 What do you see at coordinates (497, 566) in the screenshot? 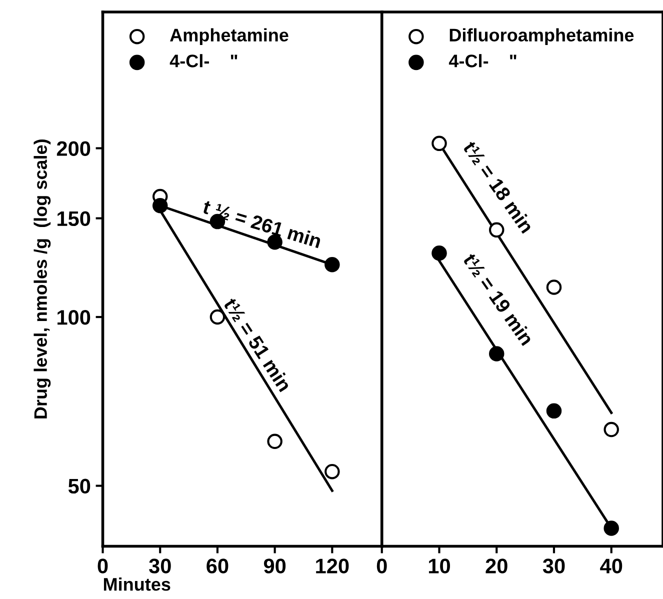
I see `x-tick-label: 20` at bounding box center [497, 566].